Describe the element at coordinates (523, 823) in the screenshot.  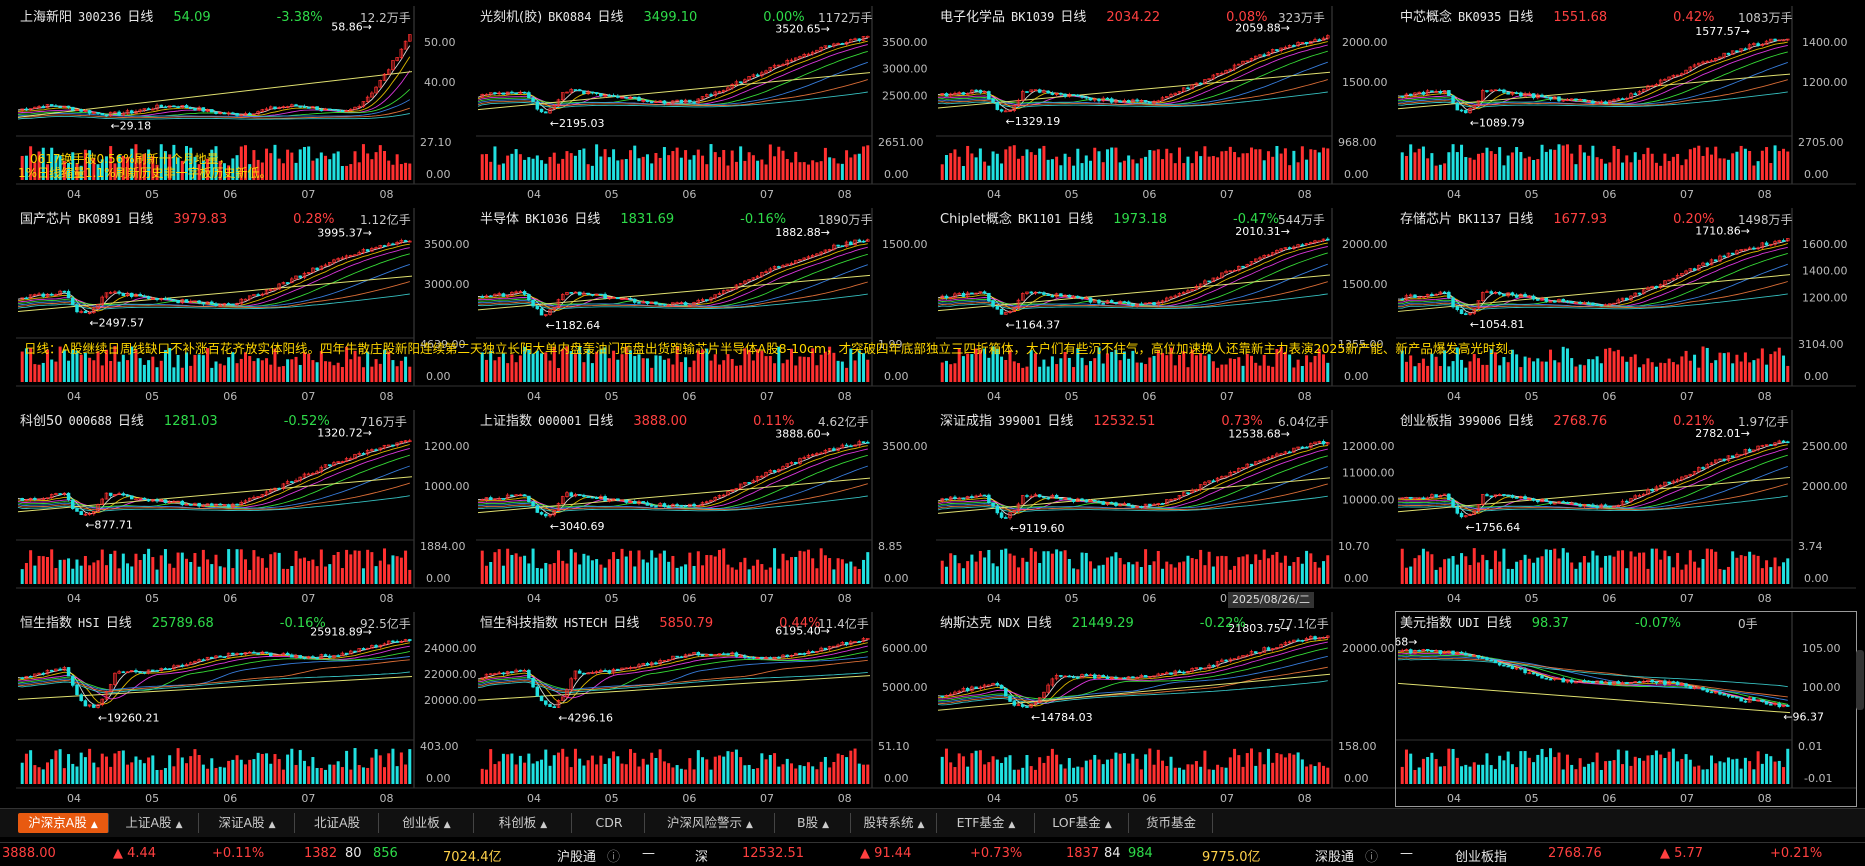
I see `tab-6: 科创板 ▲` at that location.